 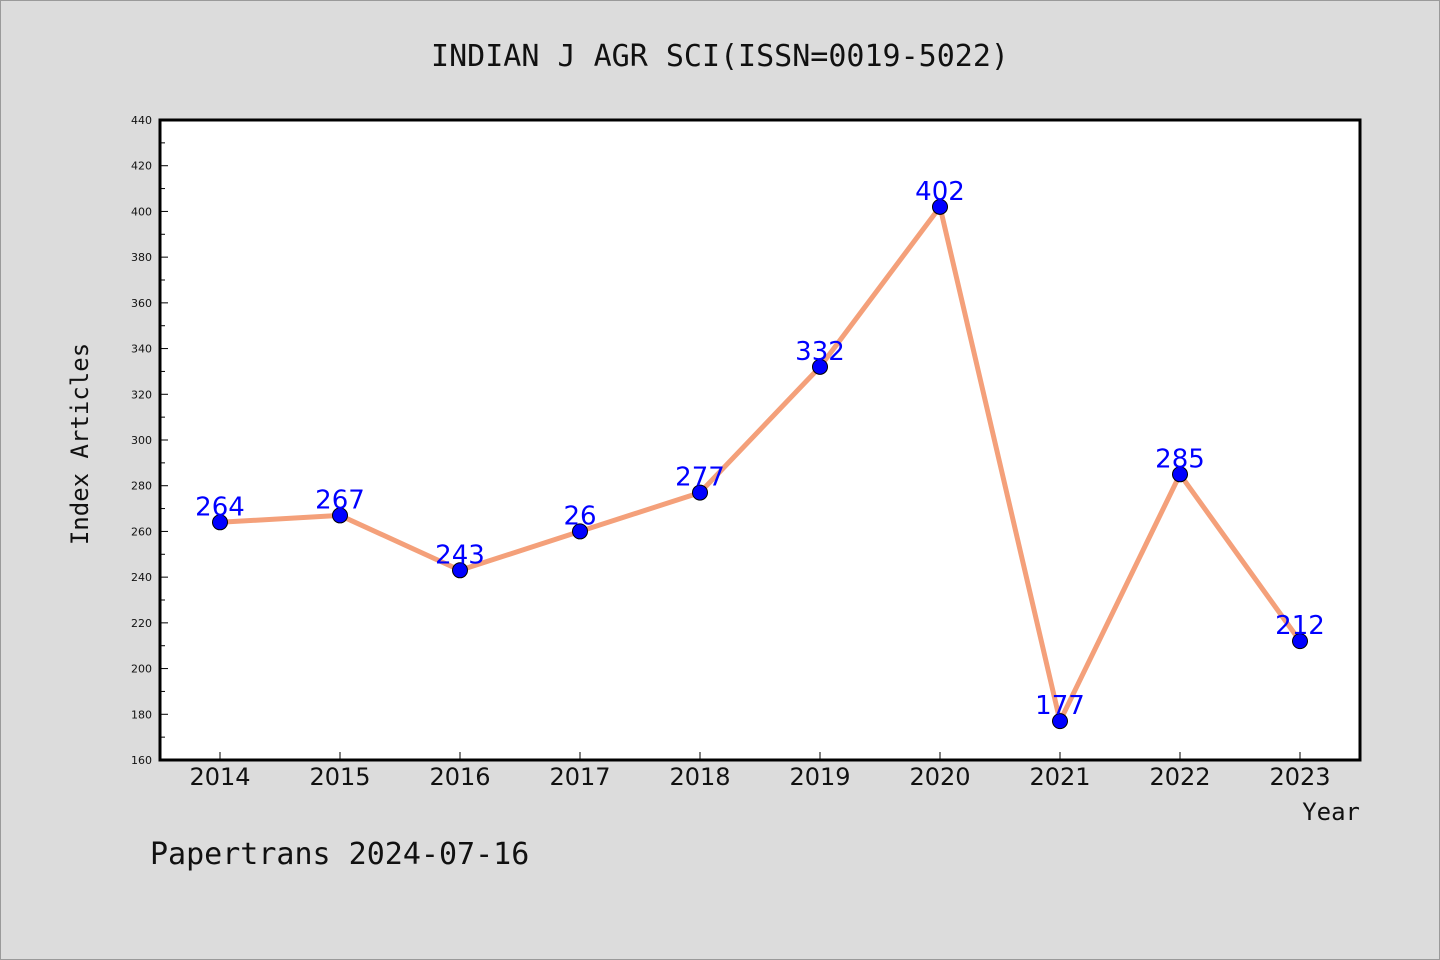 What do you see at coordinates (460, 555) in the screenshot?
I see `data-label: 243` at bounding box center [460, 555].